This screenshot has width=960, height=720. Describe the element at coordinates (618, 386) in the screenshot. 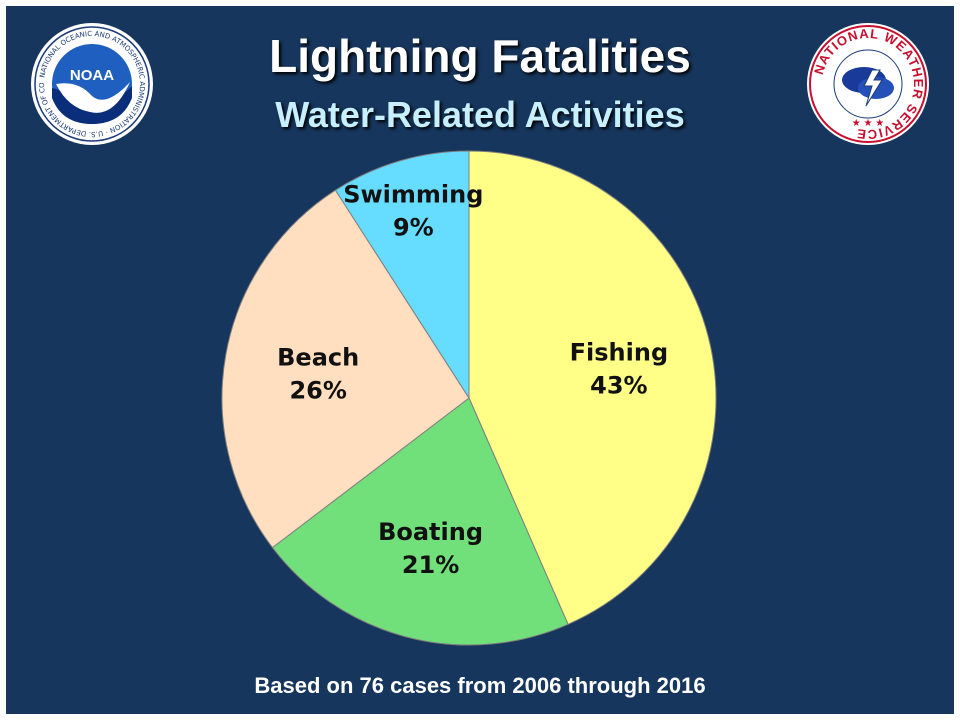

I see `slice-value-fishing: 43%` at that location.